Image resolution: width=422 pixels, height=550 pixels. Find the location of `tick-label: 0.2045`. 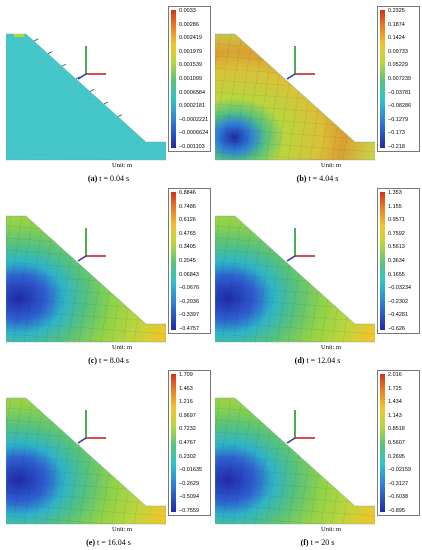

tick-label: 0.2045 is located at coordinates (187, 260).